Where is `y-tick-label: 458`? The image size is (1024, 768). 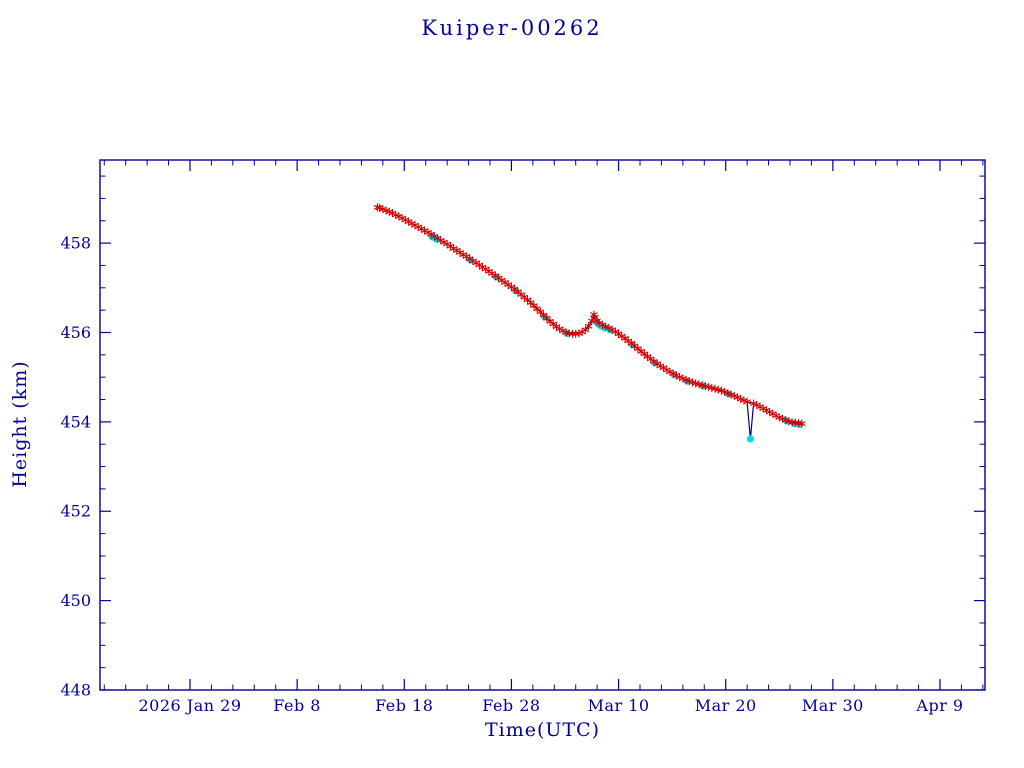
y-tick-label: 458 is located at coordinates (75, 243).